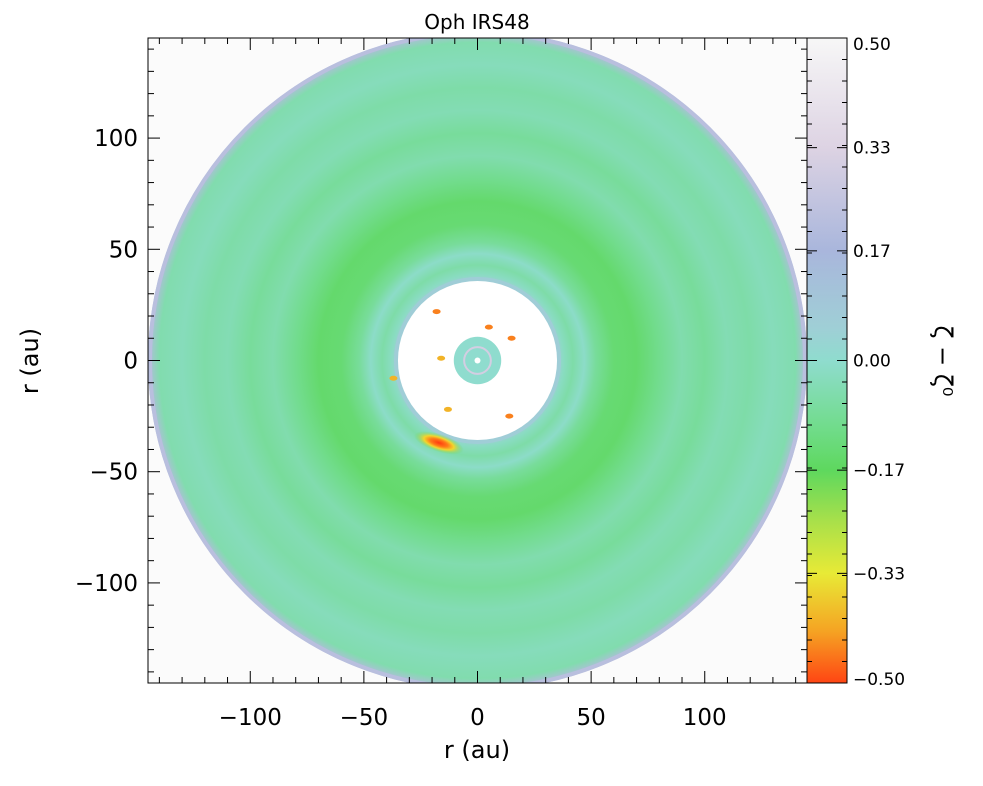 This screenshot has width=983, height=786. What do you see at coordinates (590, 718) in the screenshot?
I see `x-tick-label: 50` at bounding box center [590, 718].